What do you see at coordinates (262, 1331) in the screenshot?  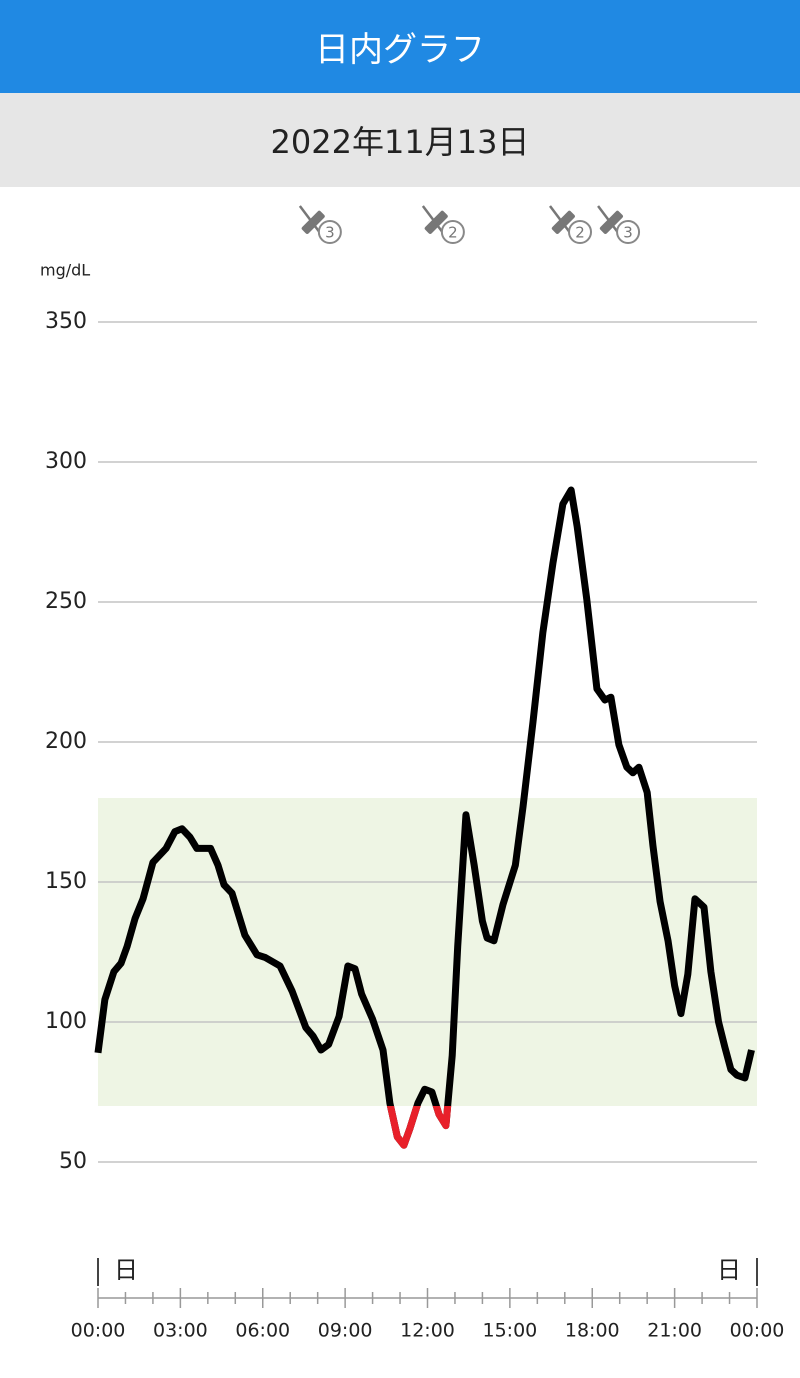 I see `x-tick-label: 06:00` at bounding box center [262, 1331].